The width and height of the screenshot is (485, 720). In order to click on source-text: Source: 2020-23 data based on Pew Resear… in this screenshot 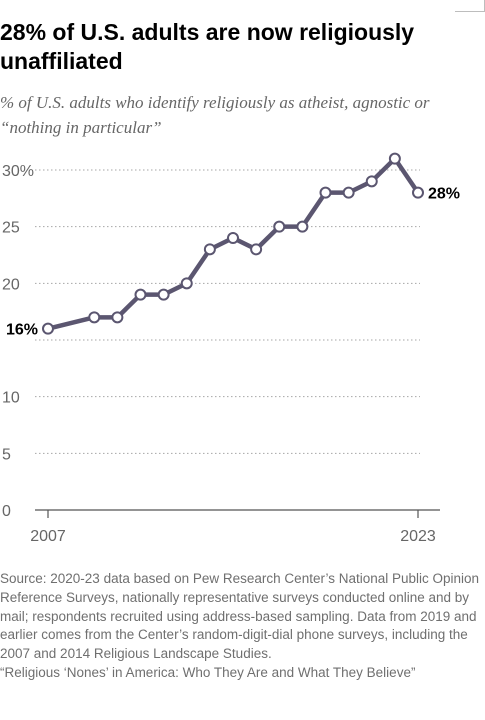, I will do `click(240, 616)`.